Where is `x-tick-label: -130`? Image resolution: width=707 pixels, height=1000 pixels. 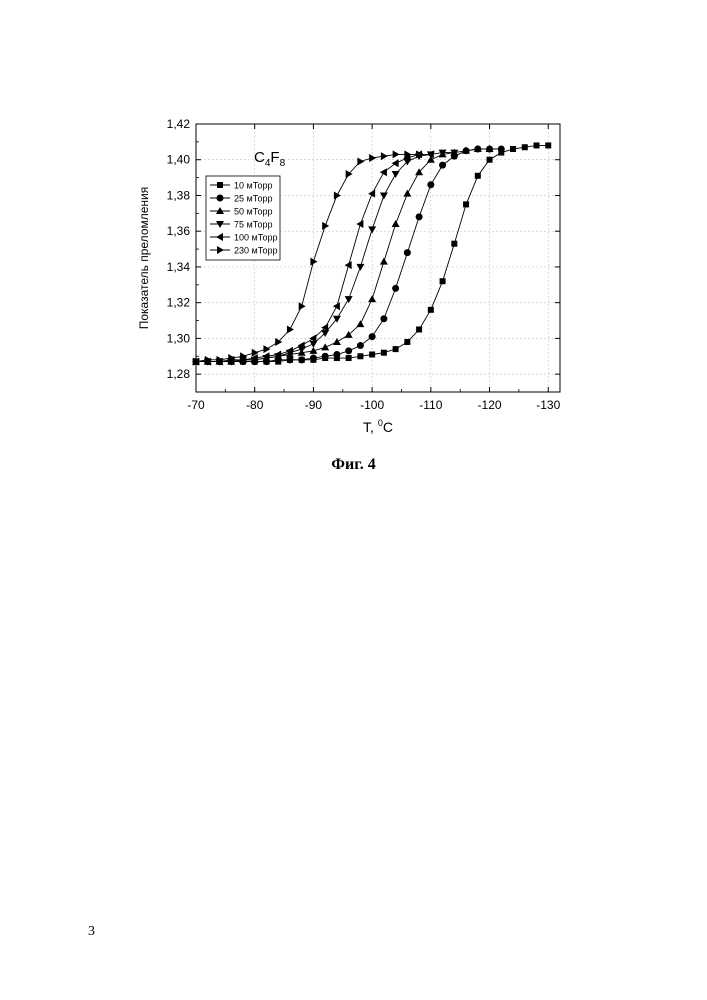
x-tick-label: -130 is located at coordinates (548, 405).